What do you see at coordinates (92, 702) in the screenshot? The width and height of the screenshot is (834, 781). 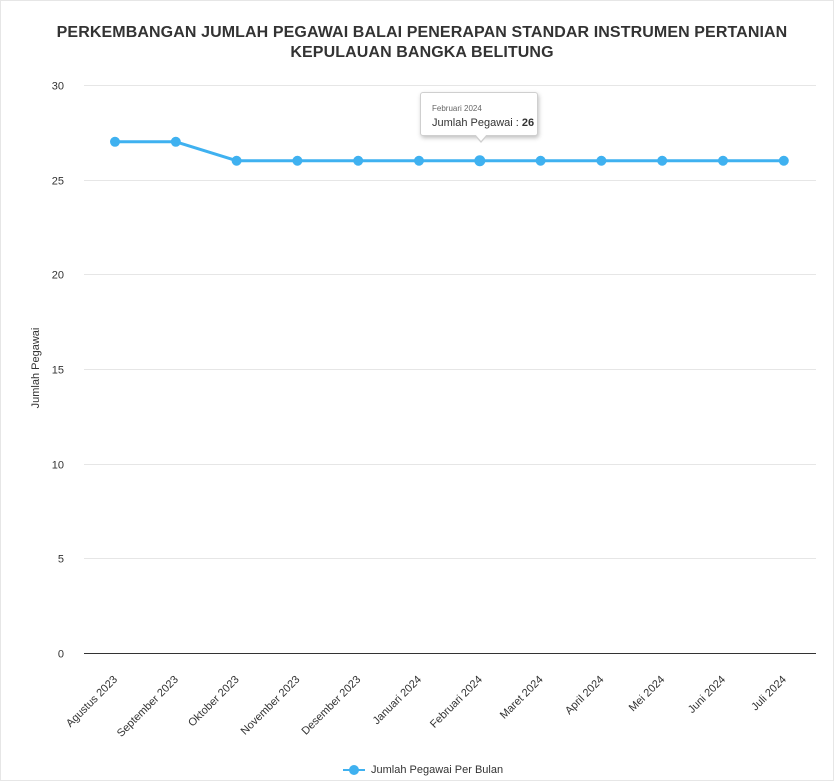 I see `x-tick-label: Agustus 2023` at bounding box center [92, 702].